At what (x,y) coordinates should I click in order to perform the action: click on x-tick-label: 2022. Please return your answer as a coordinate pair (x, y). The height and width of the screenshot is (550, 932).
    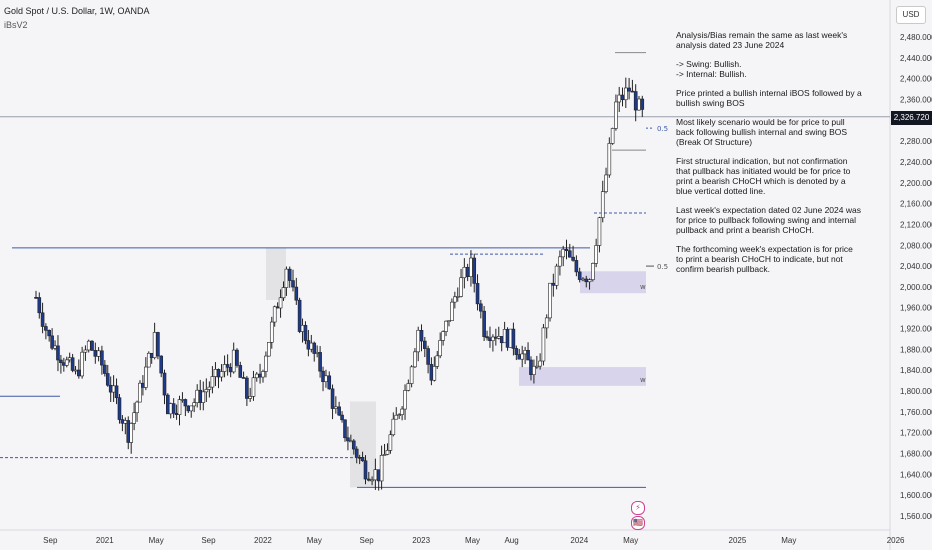
    Looking at the image, I should click on (263, 540).